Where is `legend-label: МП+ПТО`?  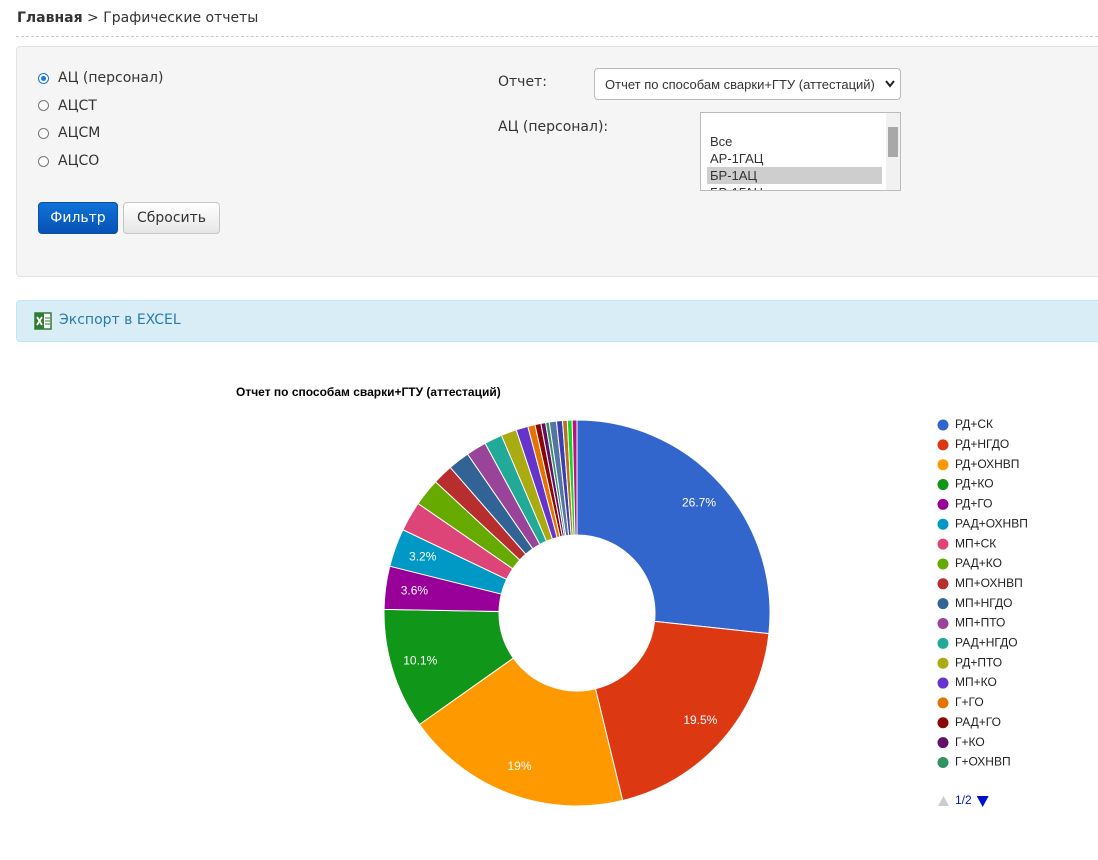
legend-label: МП+ПТО is located at coordinates (980, 623).